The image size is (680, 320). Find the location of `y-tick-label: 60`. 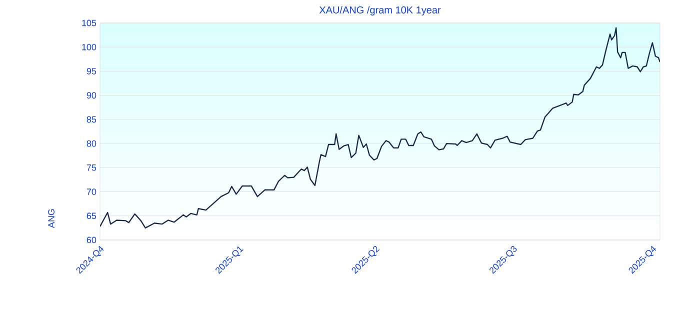

y-tick-label: 60 is located at coordinates (91, 240).